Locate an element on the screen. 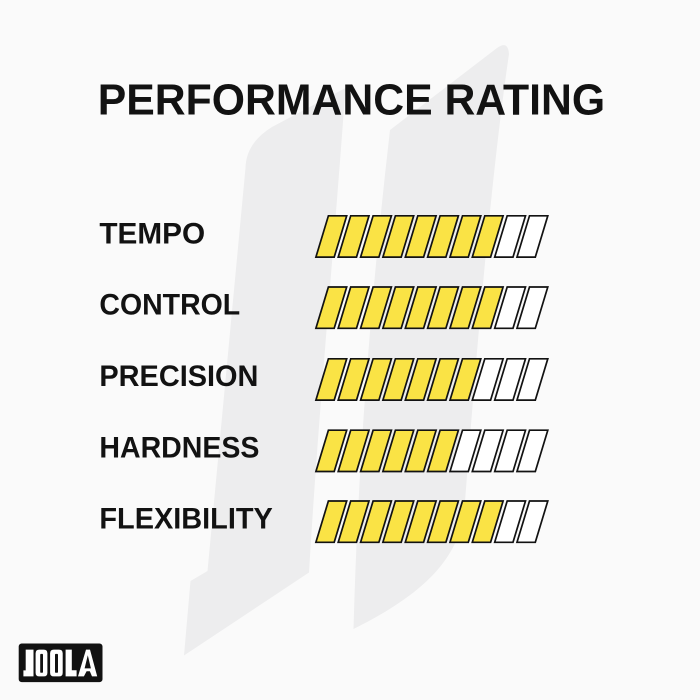 This screenshot has width=700, height=700. svg-text: PERFORMANCE RATING is located at coordinates (351, 99).